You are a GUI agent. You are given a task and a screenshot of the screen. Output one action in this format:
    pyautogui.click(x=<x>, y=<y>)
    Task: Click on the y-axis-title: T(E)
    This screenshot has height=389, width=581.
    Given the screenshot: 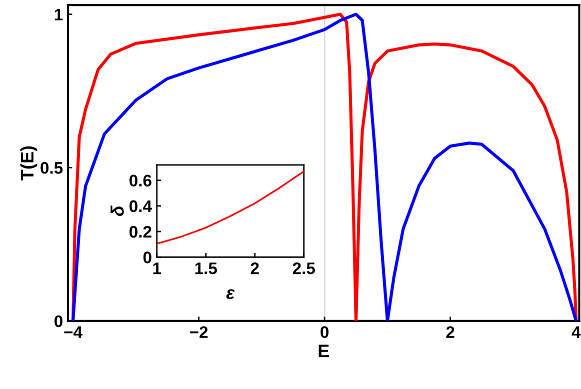 What is the action you would take?
    pyautogui.click(x=29, y=163)
    